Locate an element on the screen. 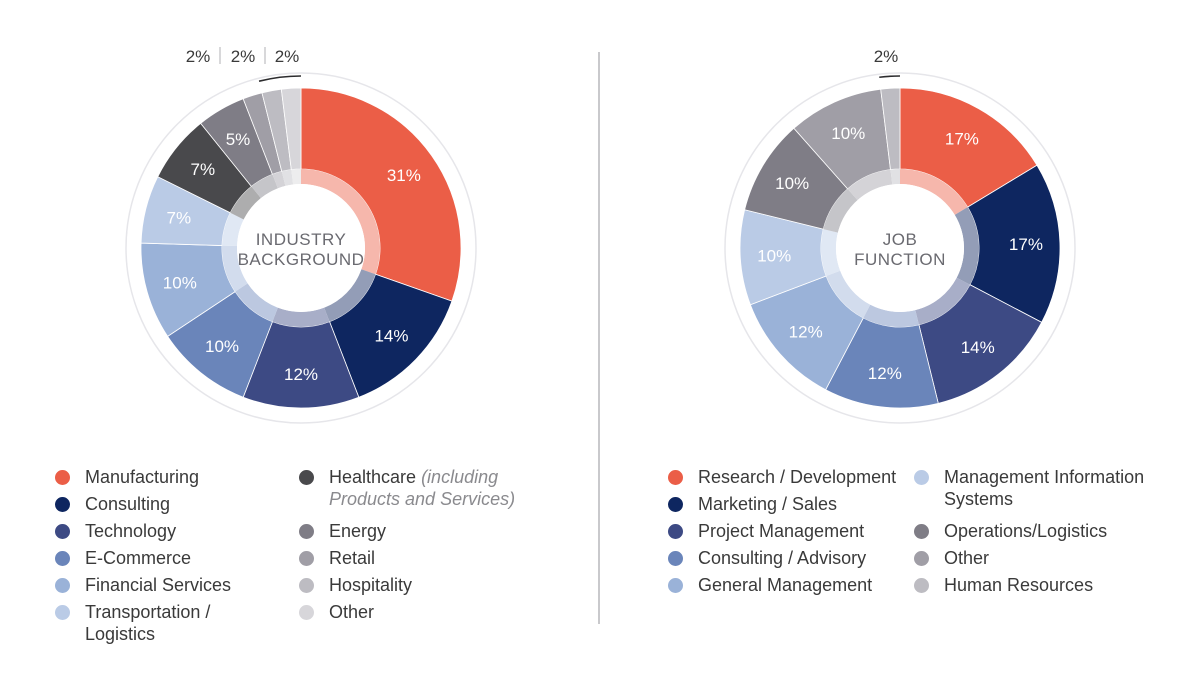  donut-title-line: BACKGROUND is located at coordinates (301, 259).